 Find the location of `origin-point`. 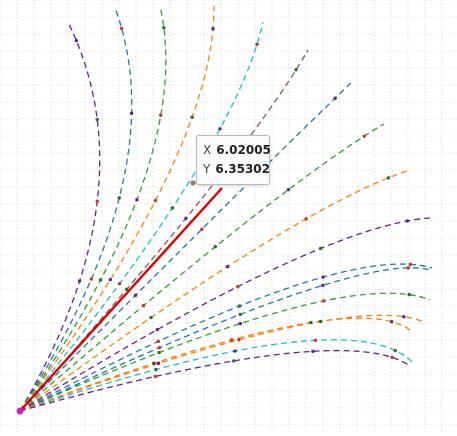

origin-point is located at coordinates (20, 411).